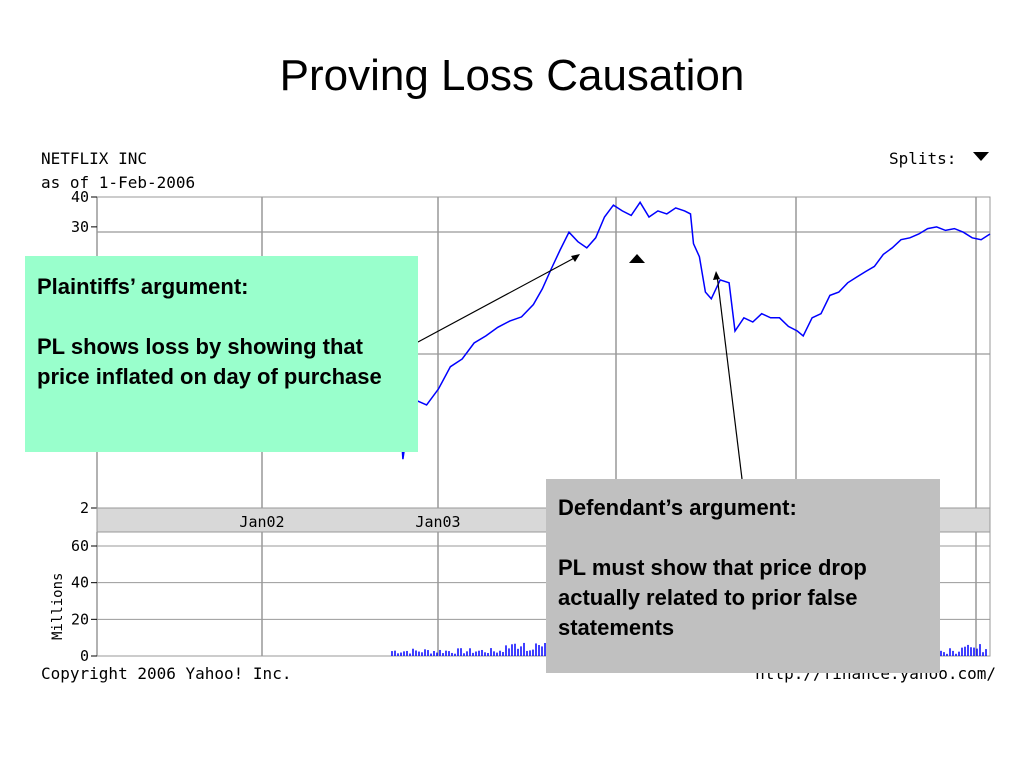  Describe the element at coordinates (84, 656) in the screenshot. I see `volume-tick-label: 0` at that location.